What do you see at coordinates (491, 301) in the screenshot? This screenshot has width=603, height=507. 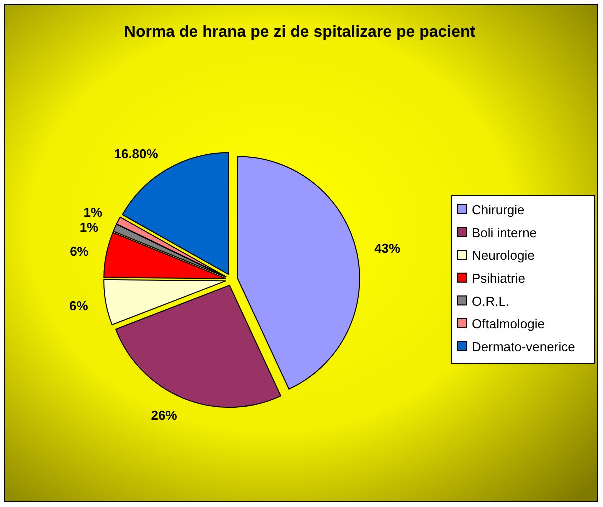 I see `legend-label: O.R.L.` at bounding box center [491, 301].